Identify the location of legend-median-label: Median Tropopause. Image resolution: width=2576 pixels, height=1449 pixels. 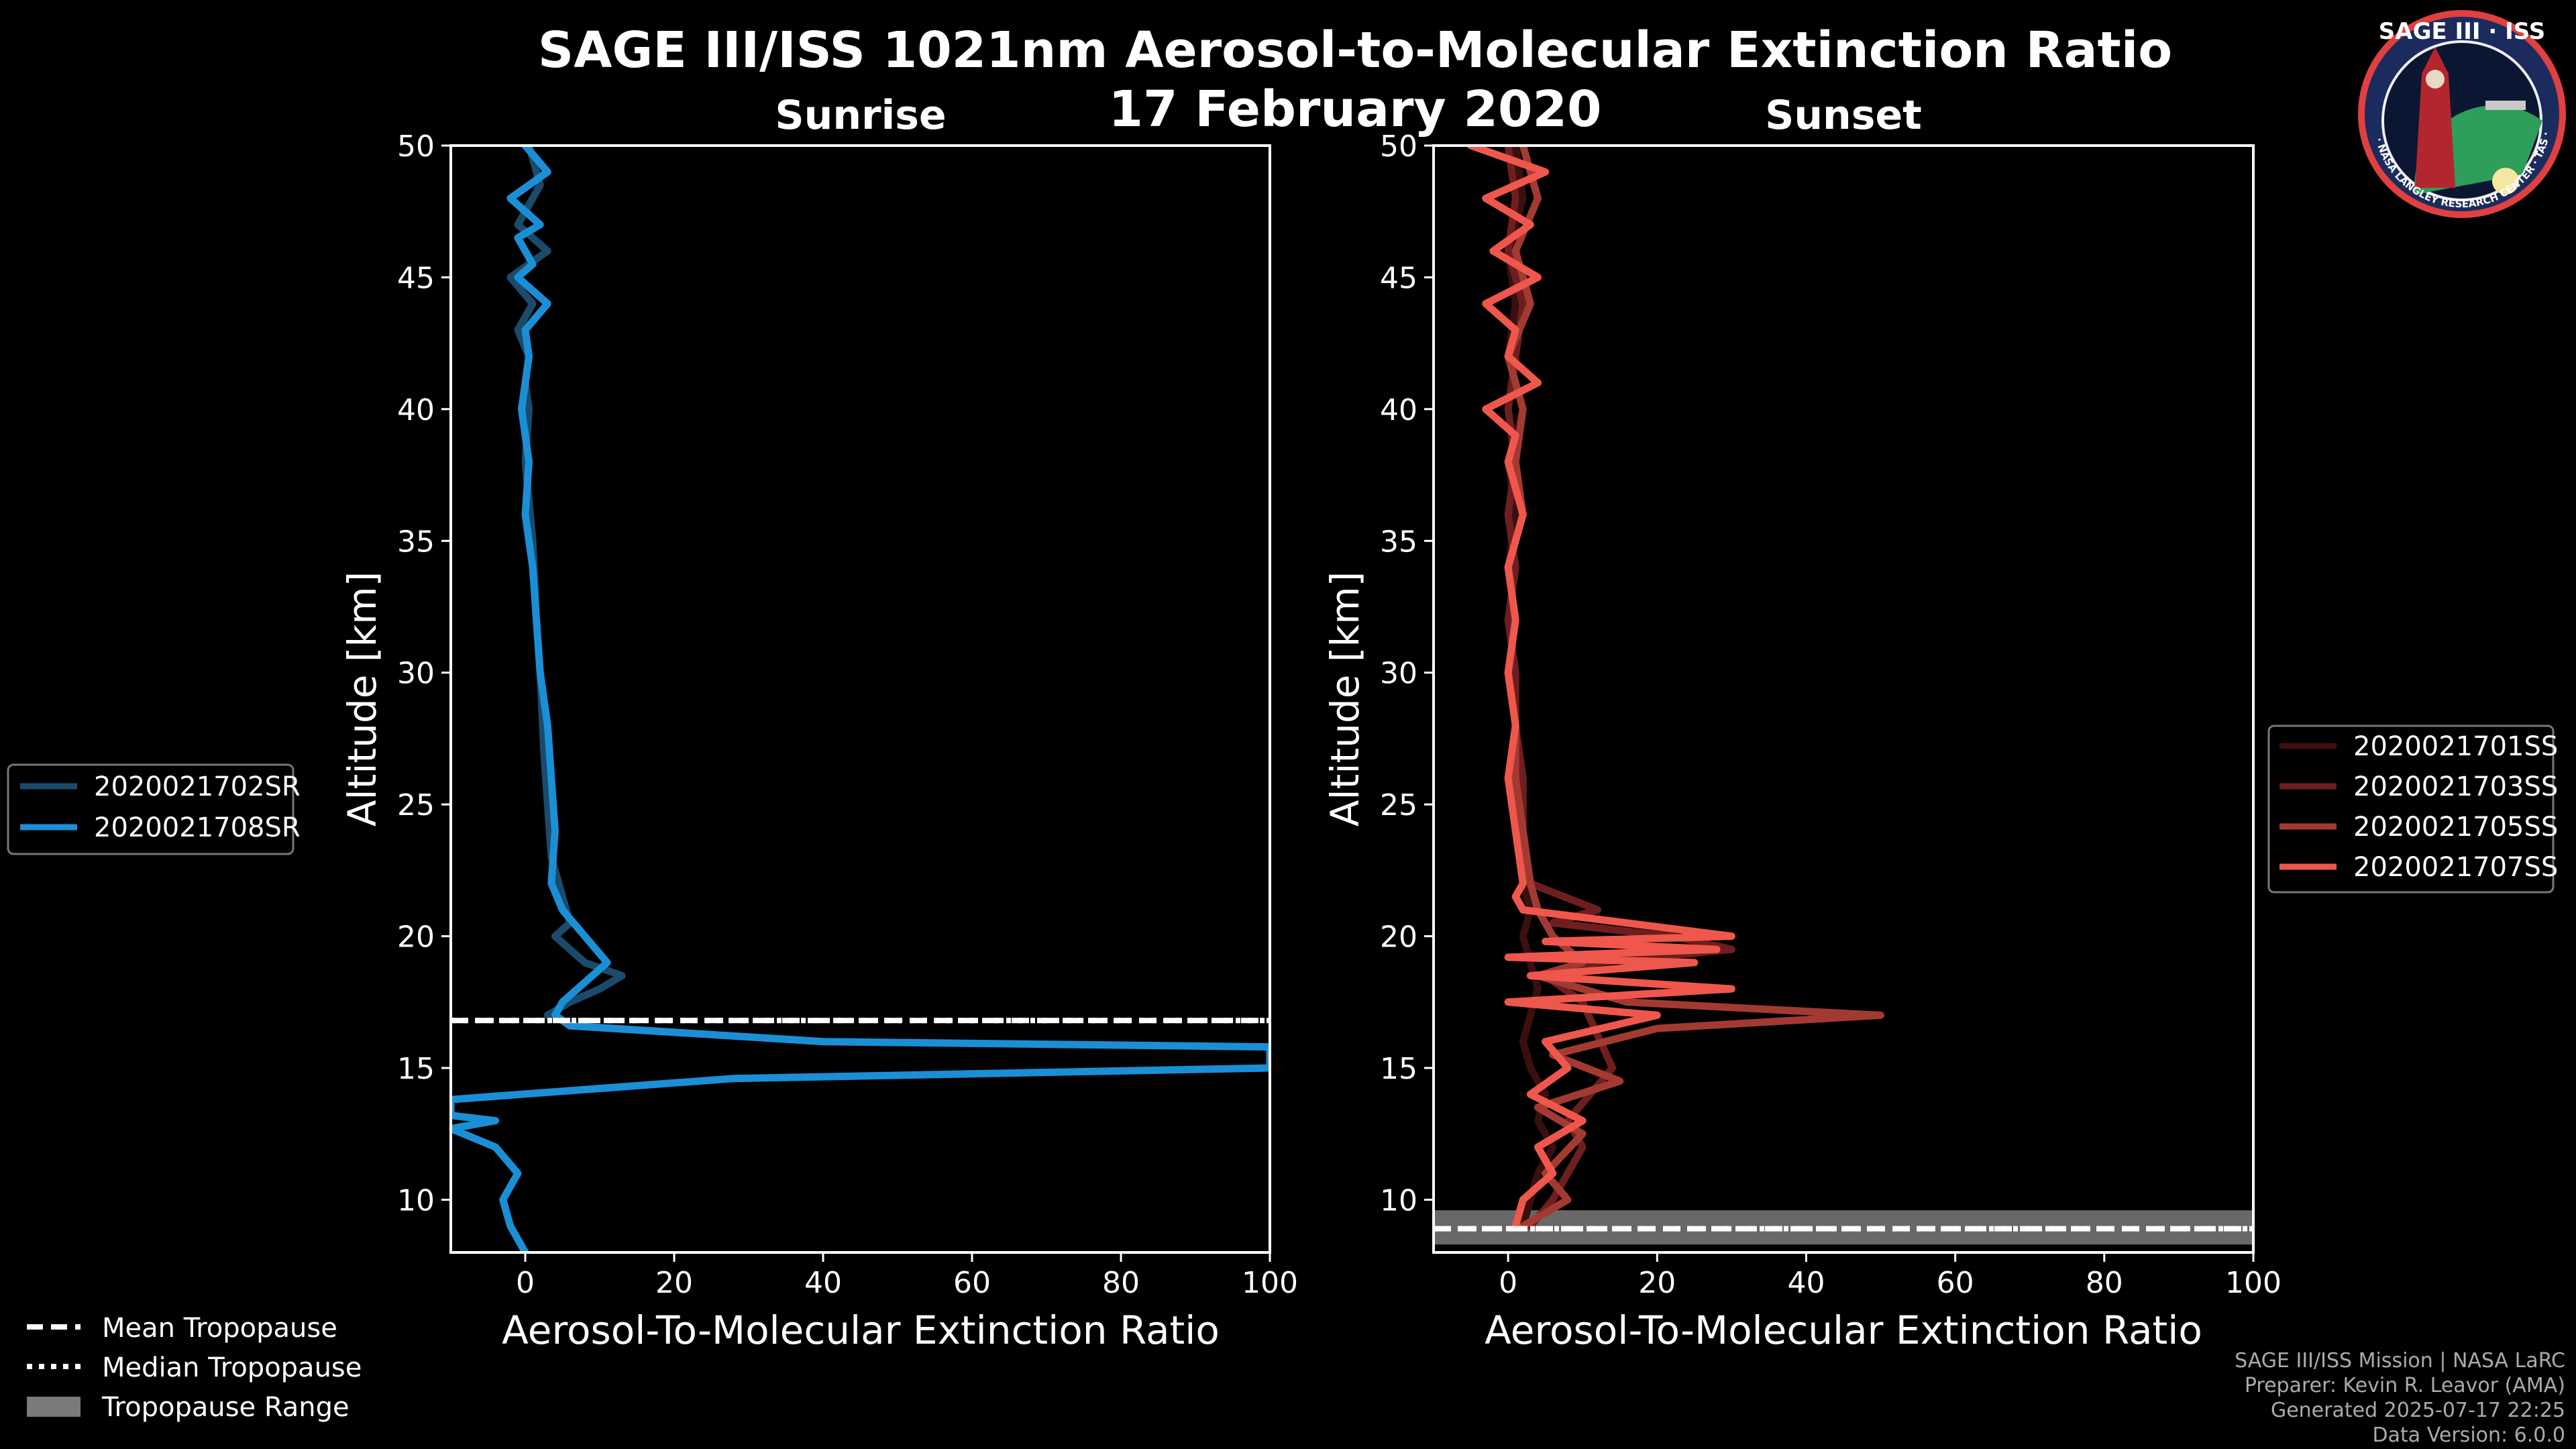
(232, 1367).